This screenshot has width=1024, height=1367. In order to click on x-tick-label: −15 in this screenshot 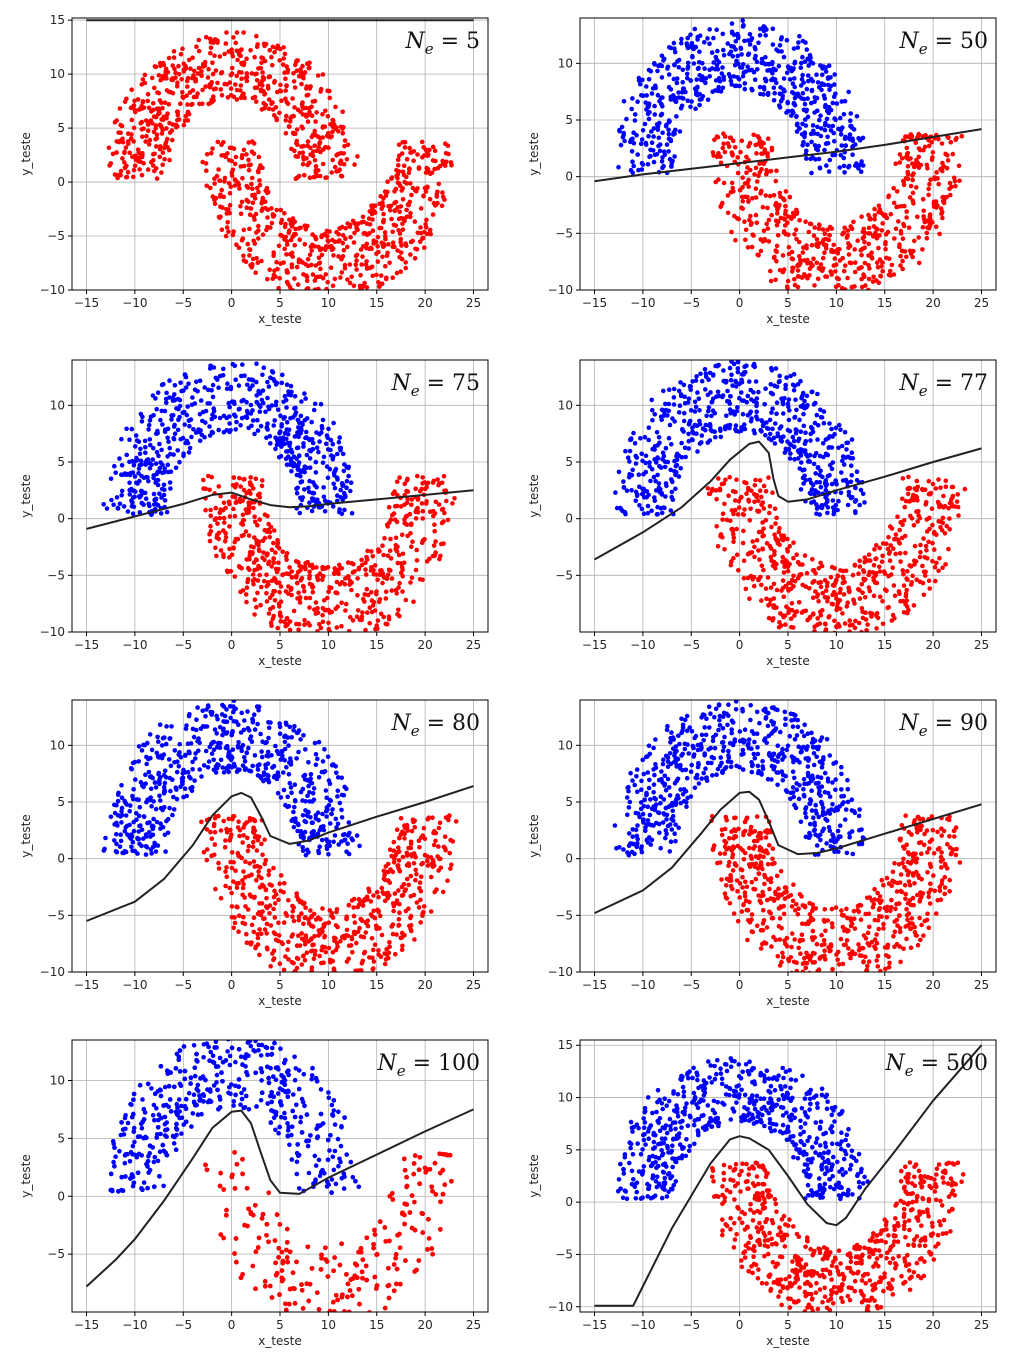, I will do `click(86, 645)`.